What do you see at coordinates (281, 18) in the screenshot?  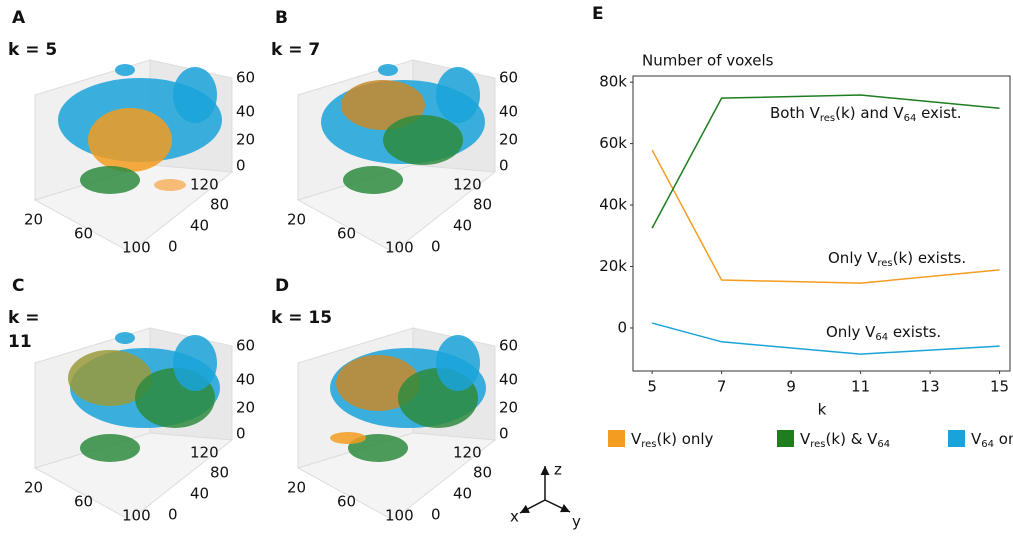 I see `panel-label: B` at bounding box center [281, 18].